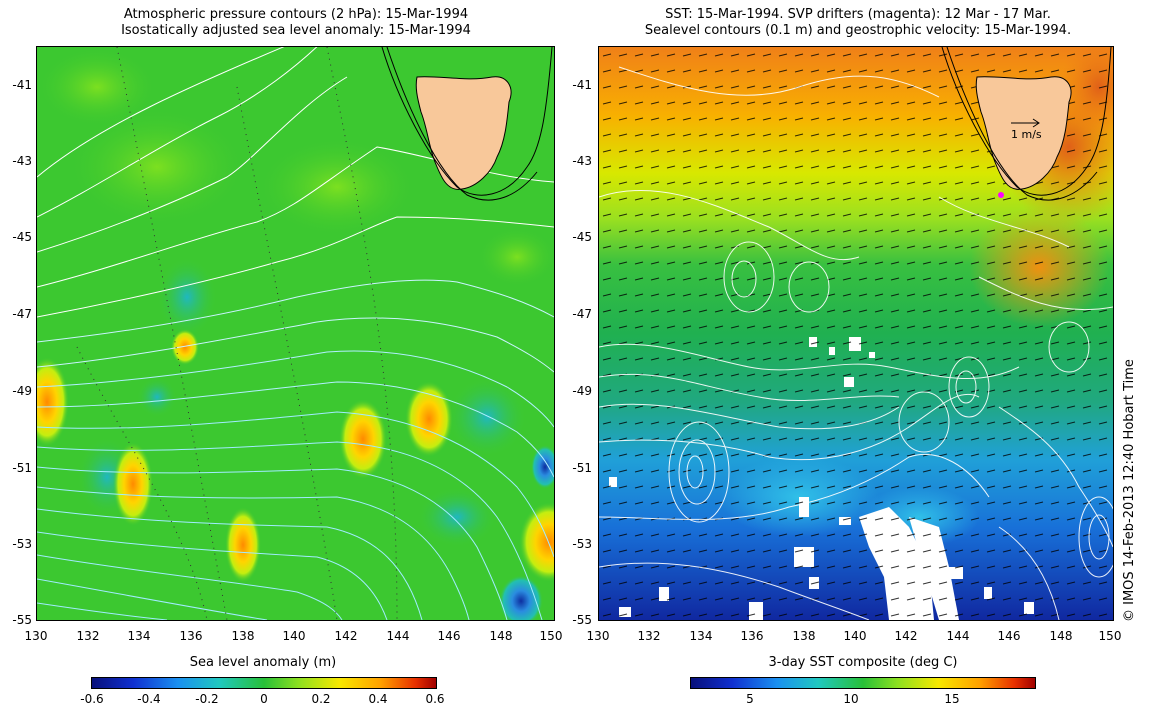 This screenshot has width=1150, height=710. What do you see at coordinates (435, 699) in the screenshot?
I see `colorbar-tick: 0.6` at bounding box center [435, 699].